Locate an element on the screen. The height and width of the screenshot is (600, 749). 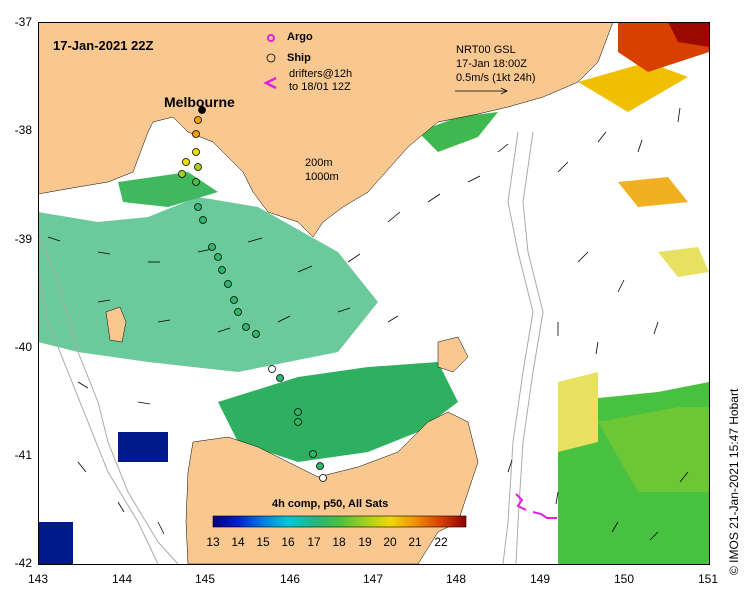
colorbar-tick: 17 is located at coordinates (314, 542).